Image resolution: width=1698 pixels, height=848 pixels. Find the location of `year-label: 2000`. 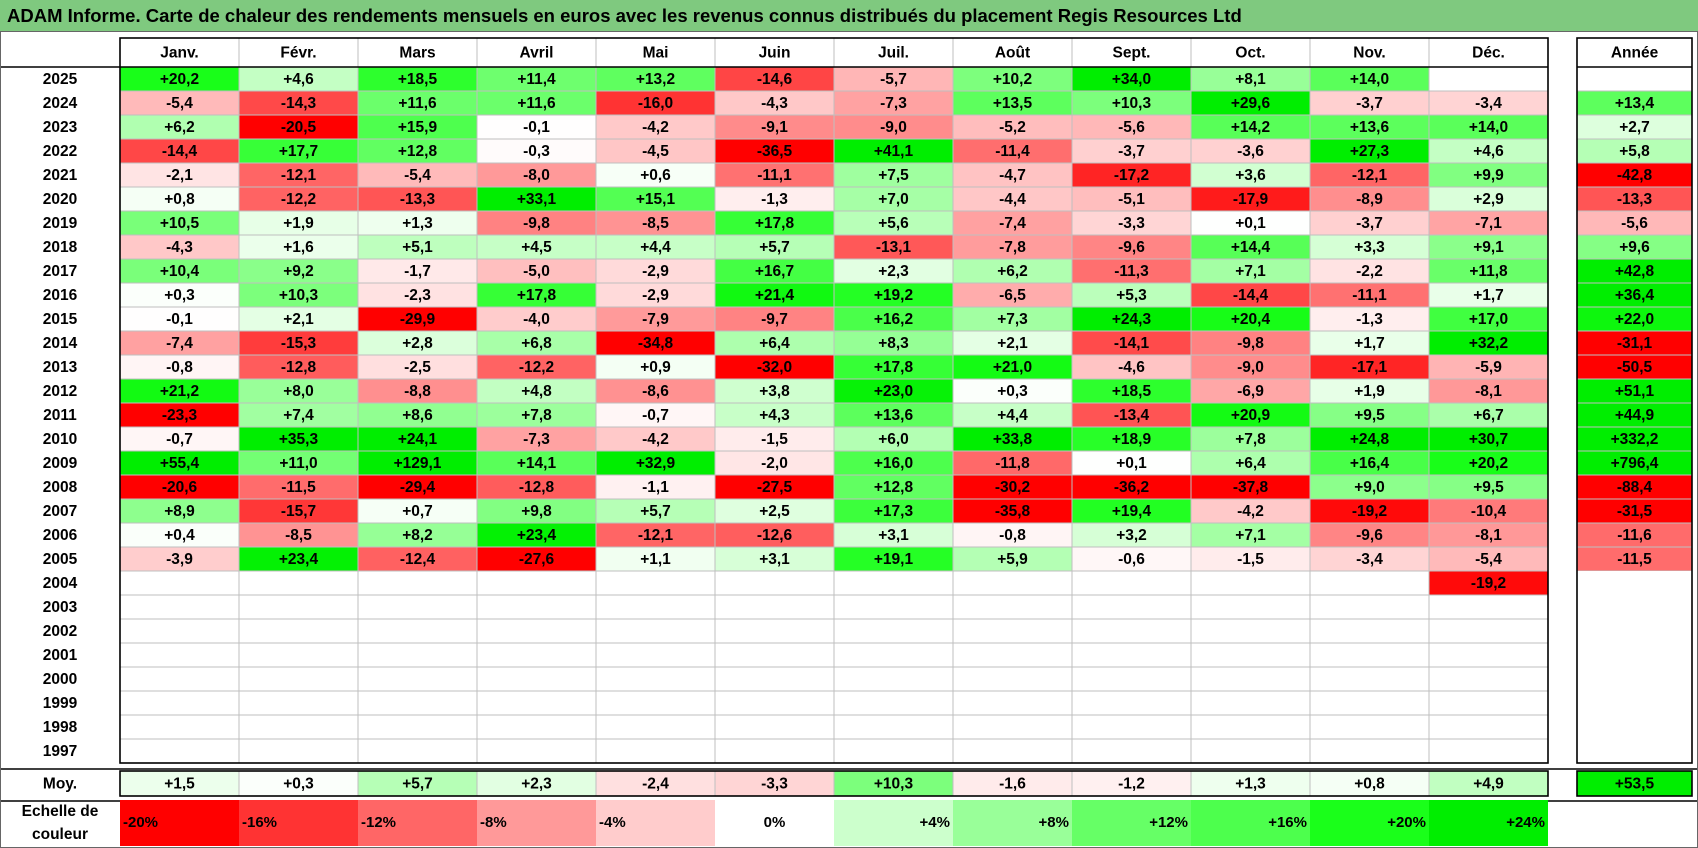

year-label: 2000 is located at coordinates (60, 679).